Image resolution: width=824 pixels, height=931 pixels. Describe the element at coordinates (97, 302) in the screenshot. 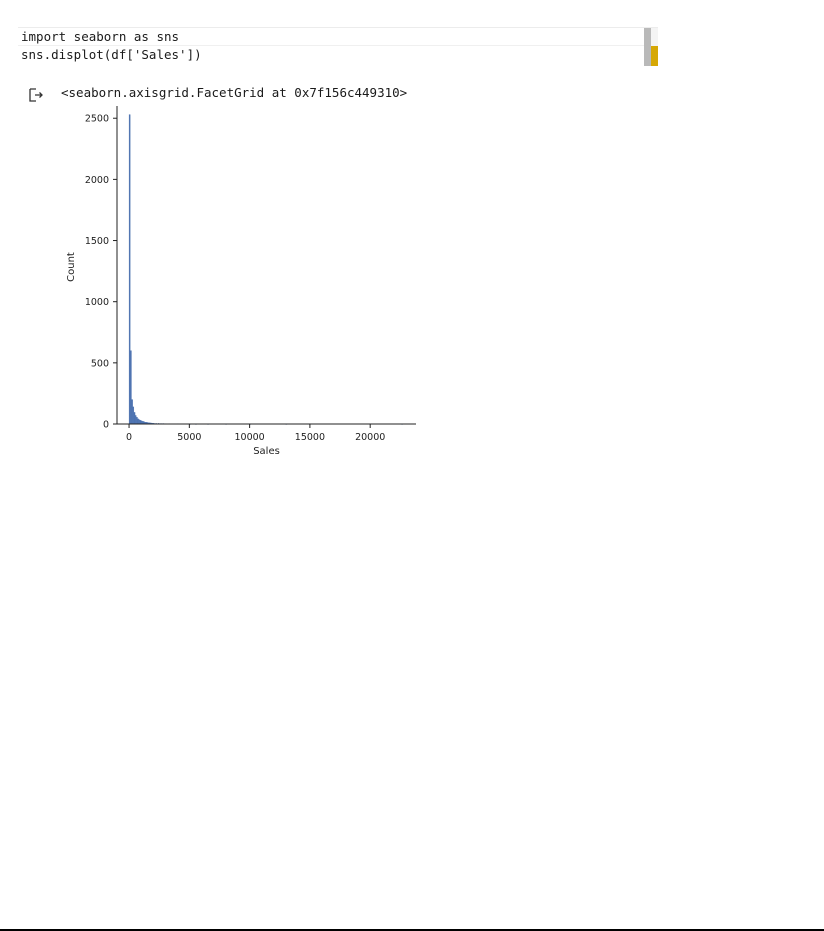

I see `y-tick-label: 1000` at that location.